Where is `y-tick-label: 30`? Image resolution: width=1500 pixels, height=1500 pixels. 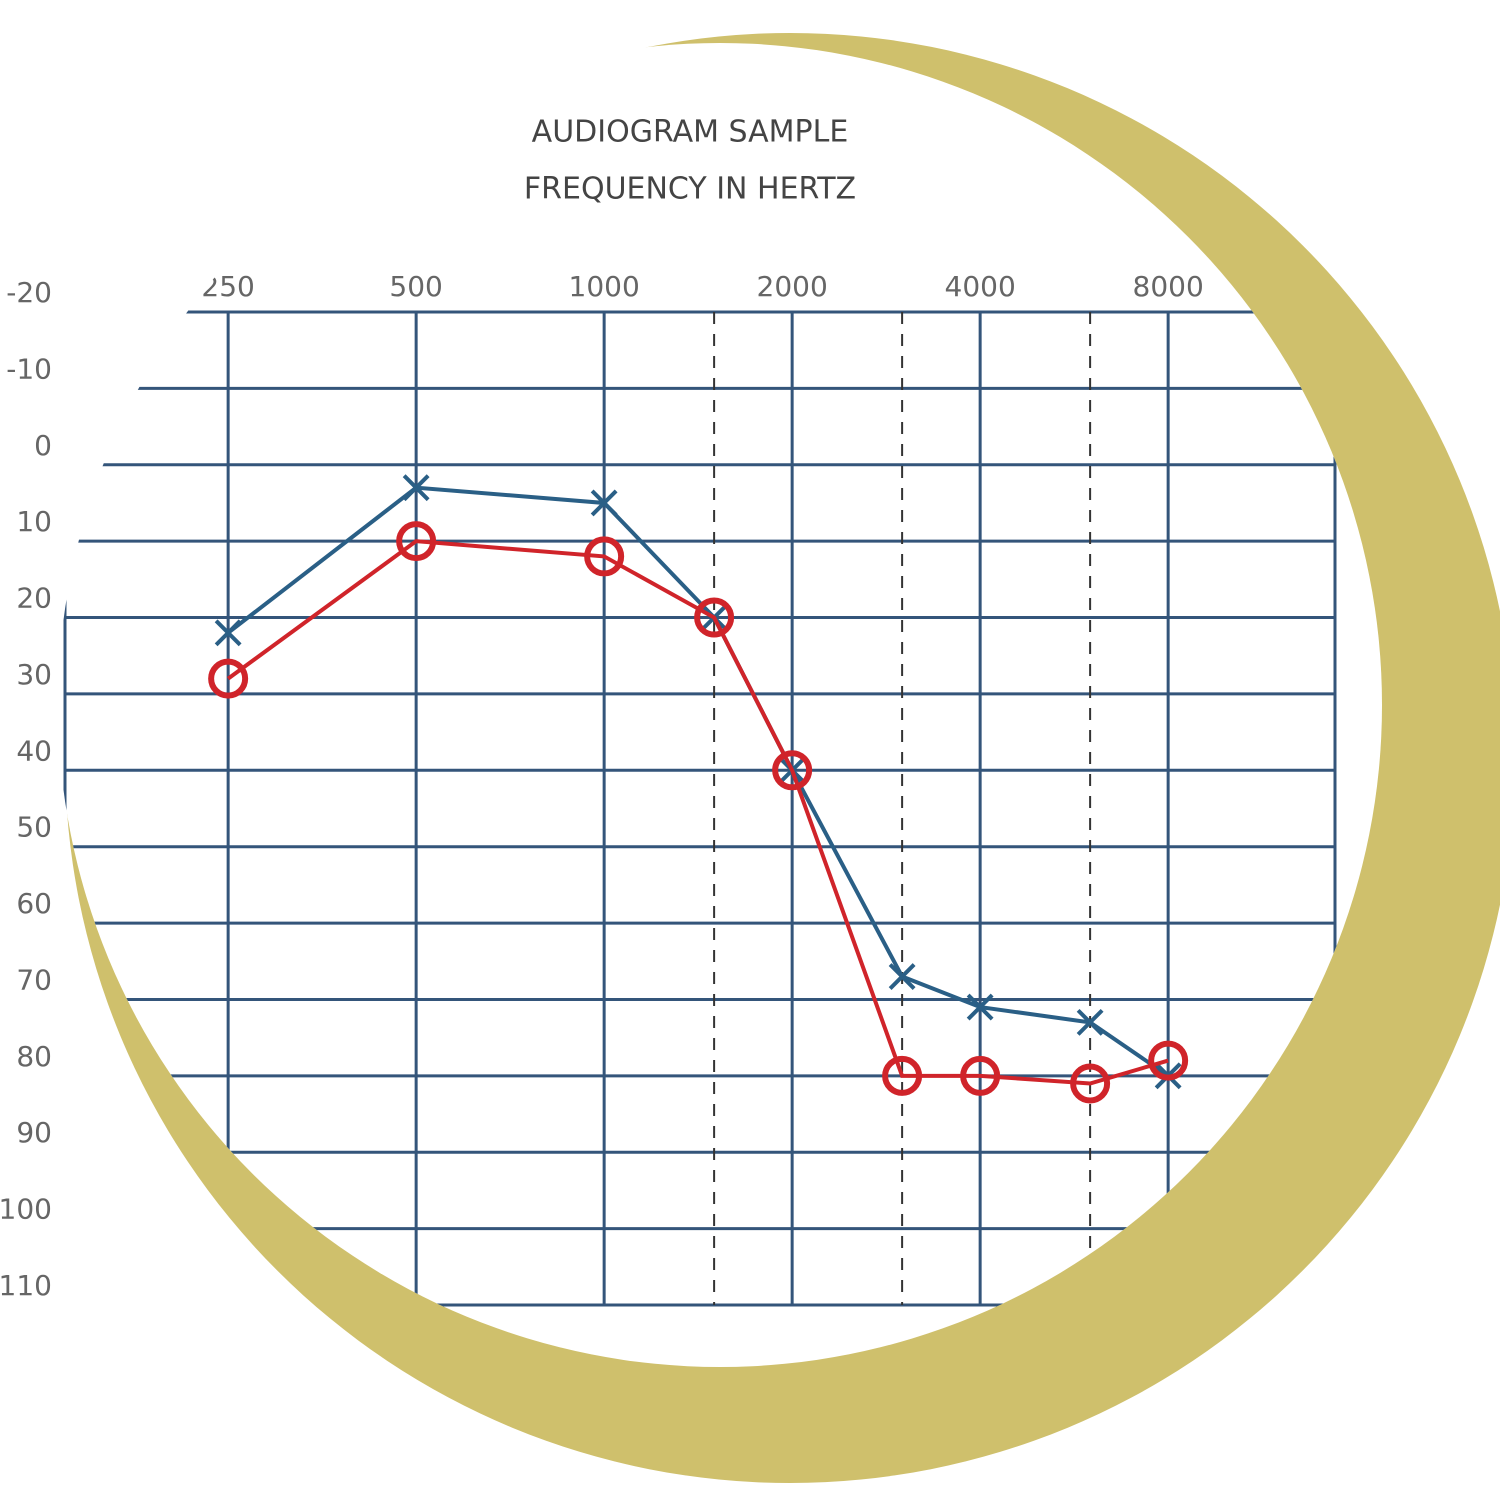
y-tick-label: 30 is located at coordinates (34, 674).